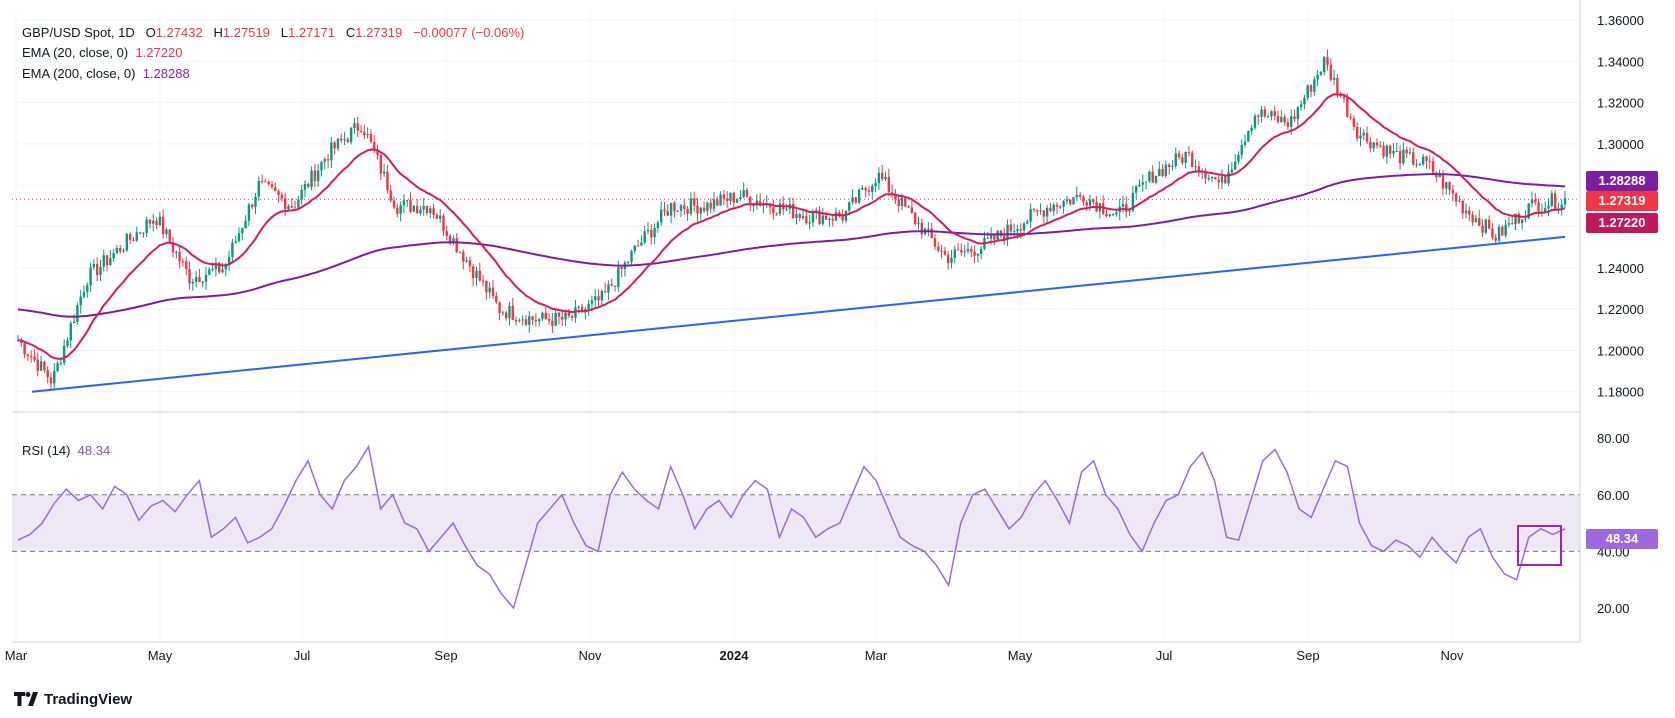 The image size is (1675, 718). I want to click on rsi-band, so click(796, 523).